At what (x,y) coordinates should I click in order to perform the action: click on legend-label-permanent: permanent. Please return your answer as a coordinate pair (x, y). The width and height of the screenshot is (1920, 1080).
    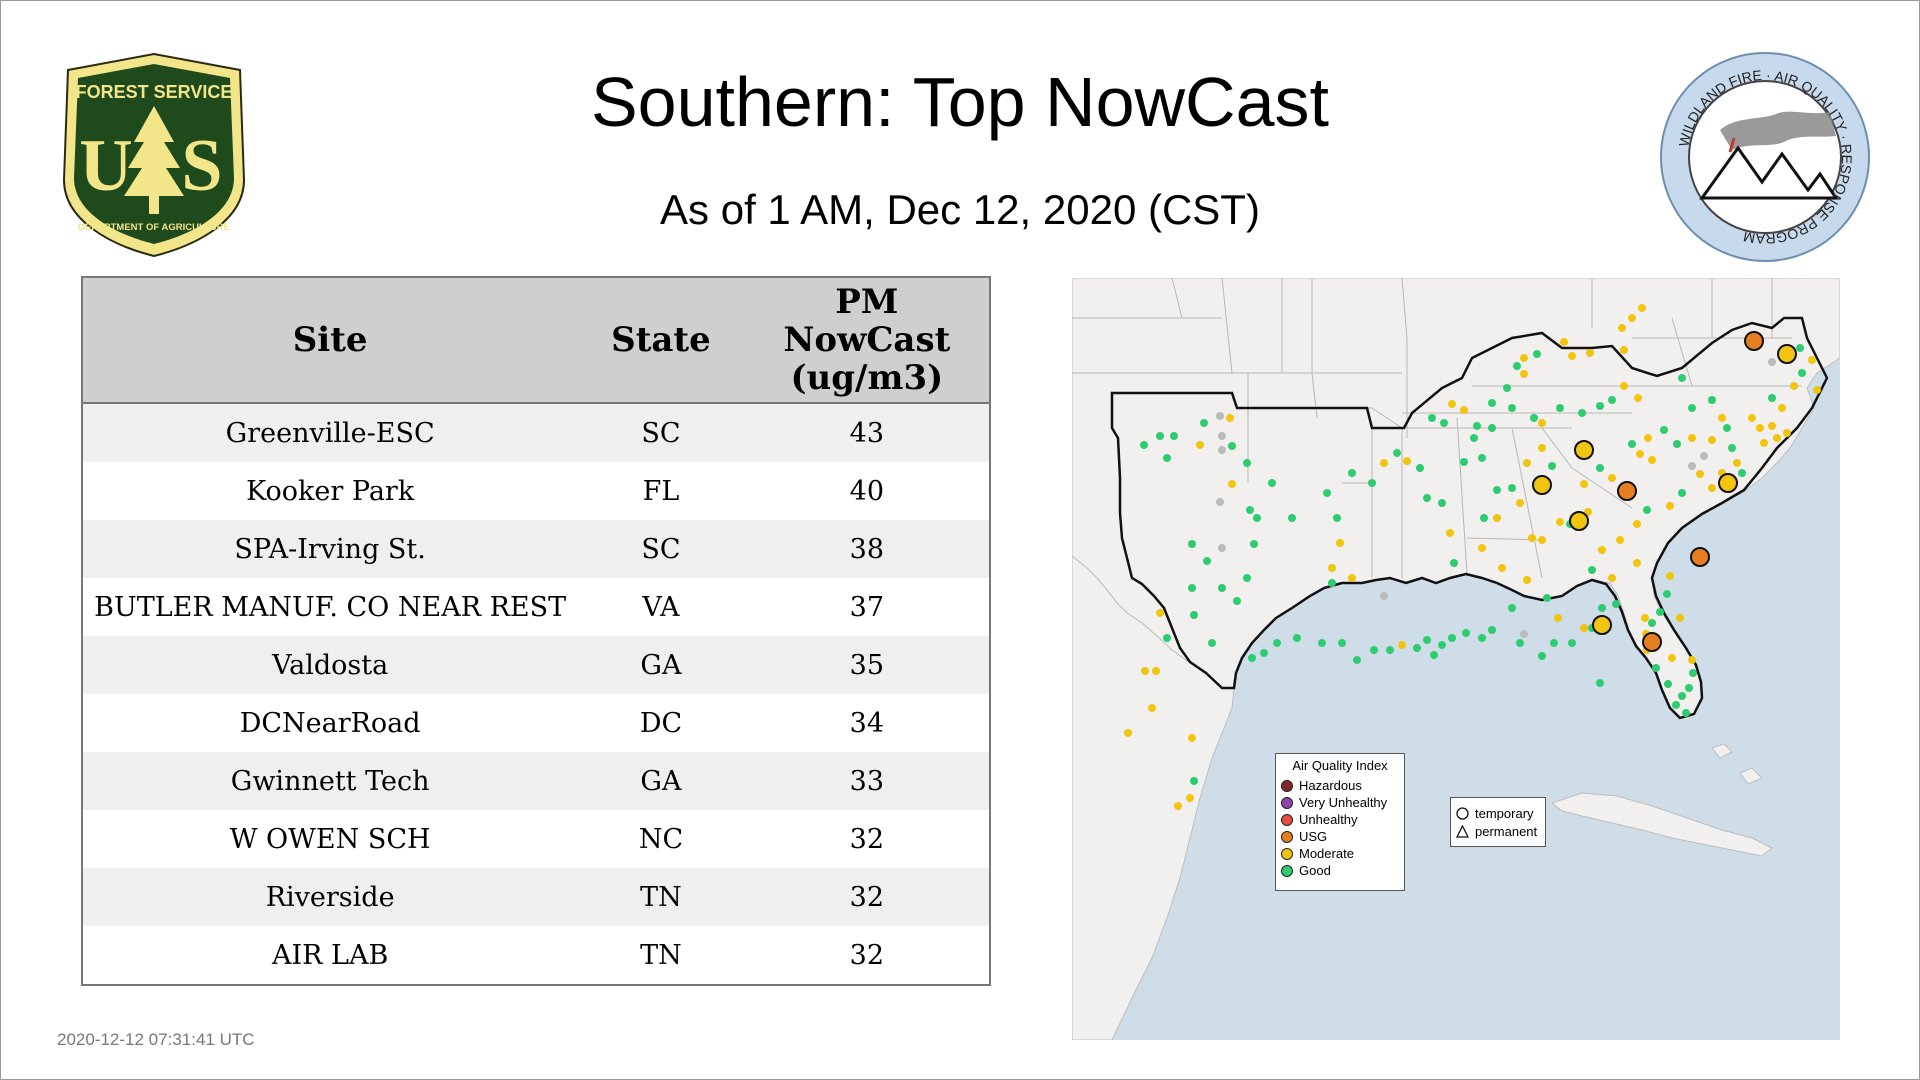
    Looking at the image, I should click on (1506, 831).